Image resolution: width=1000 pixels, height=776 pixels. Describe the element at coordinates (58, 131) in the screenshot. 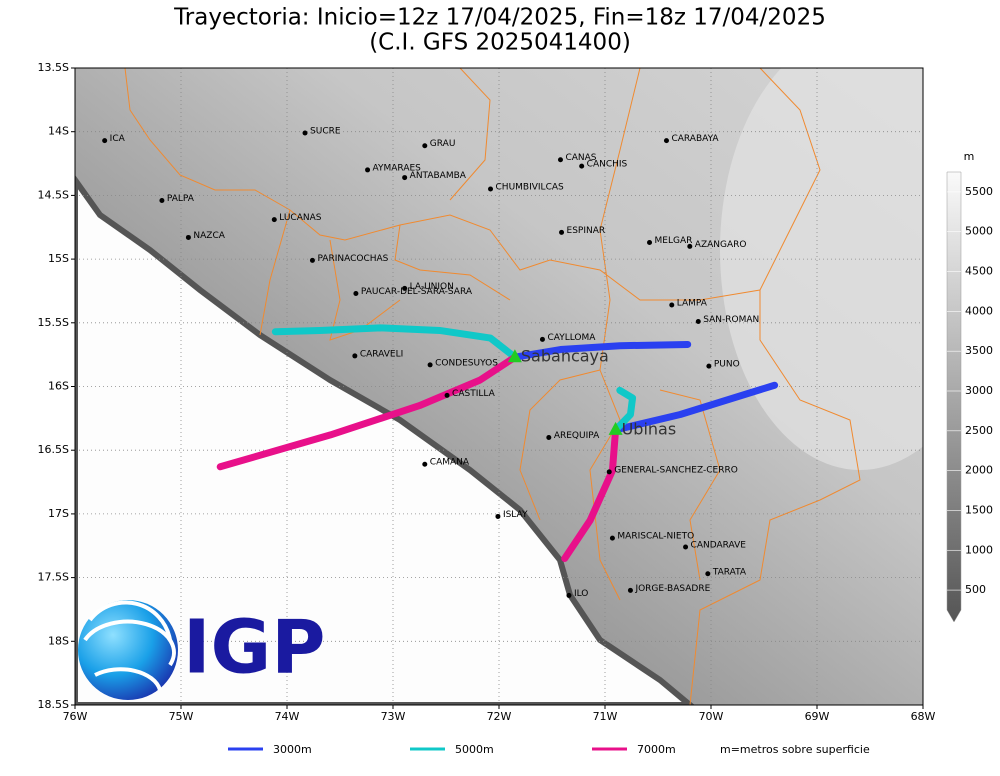

I see `y-tick-label: 14S` at that location.